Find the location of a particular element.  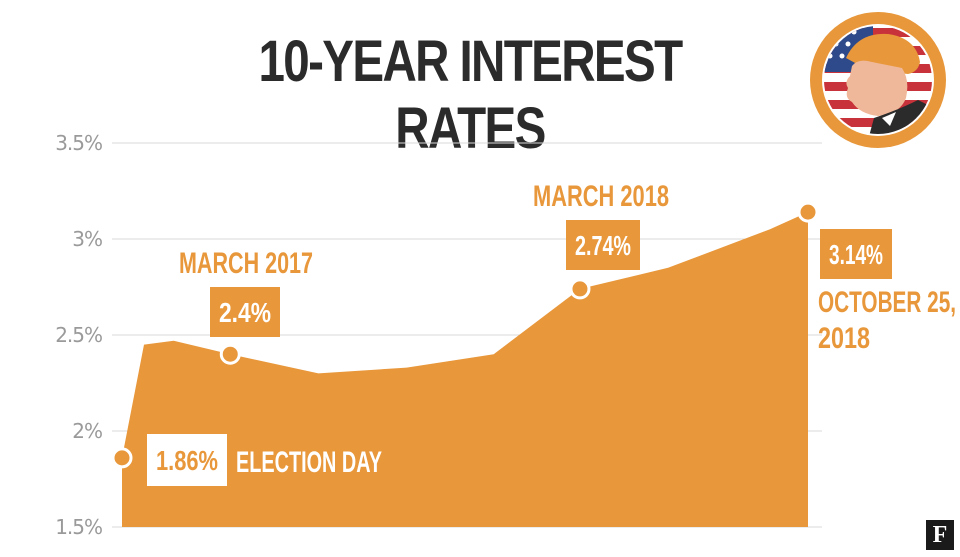

october-2018-value: 3.14% is located at coordinates (856, 254).